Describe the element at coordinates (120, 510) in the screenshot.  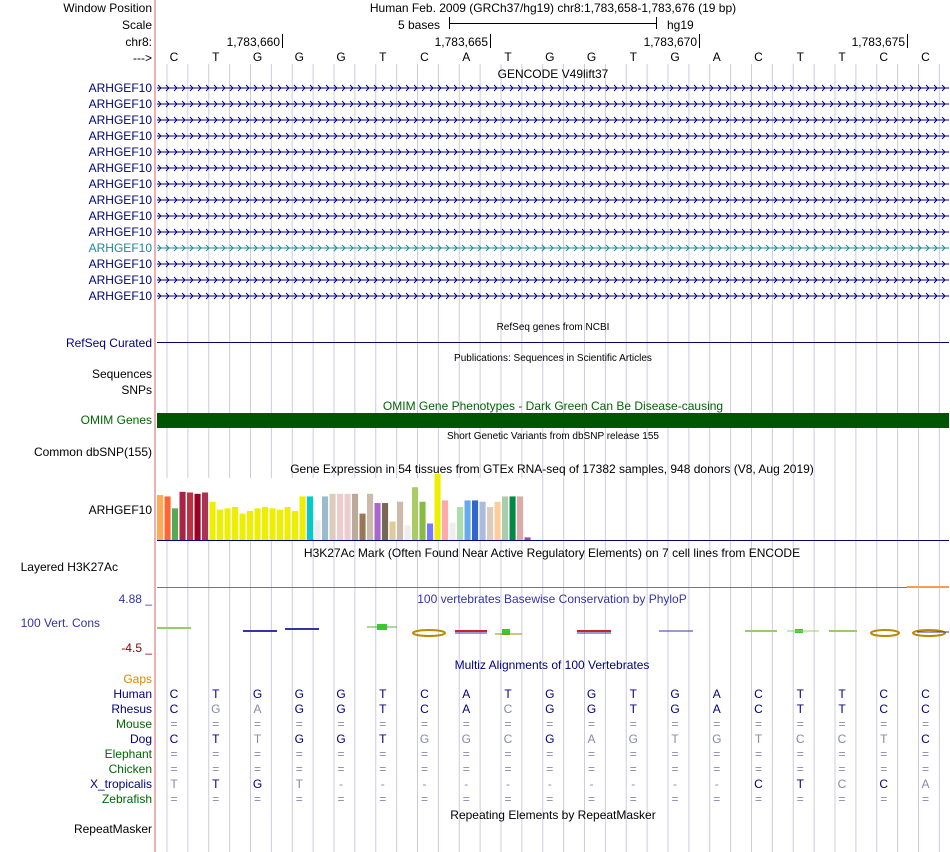
I see `gtex-label: ARHGEF10` at that location.